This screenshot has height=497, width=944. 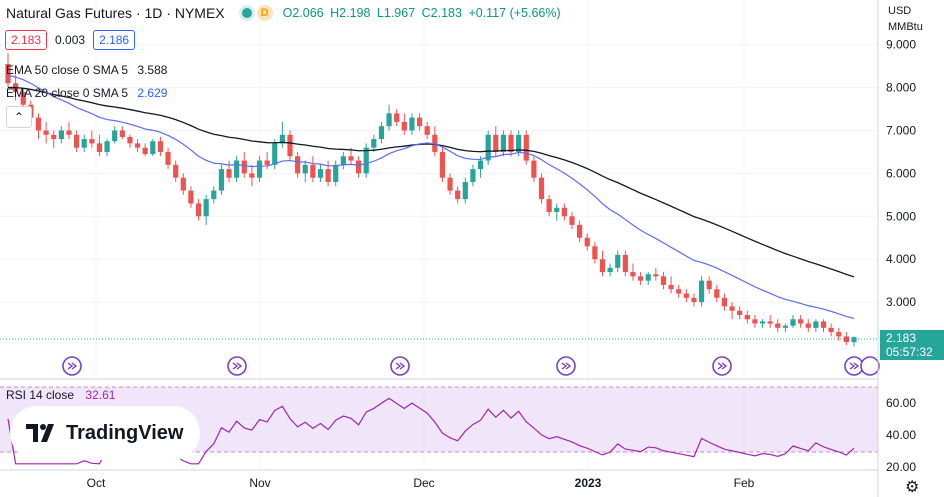 I want to click on ema50-label: EMA 50 close 0 SMA 5, so click(x=67, y=70).